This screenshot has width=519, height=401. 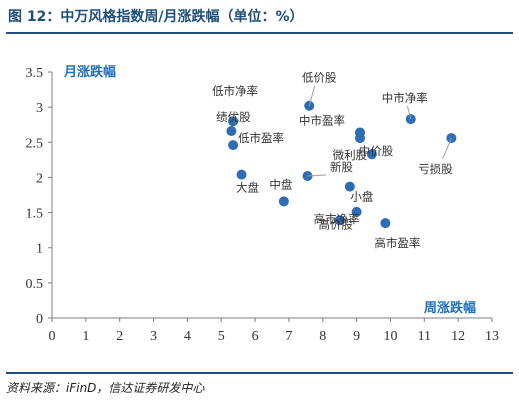 I want to click on data-label: 中市净率, so click(x=405, y=98).